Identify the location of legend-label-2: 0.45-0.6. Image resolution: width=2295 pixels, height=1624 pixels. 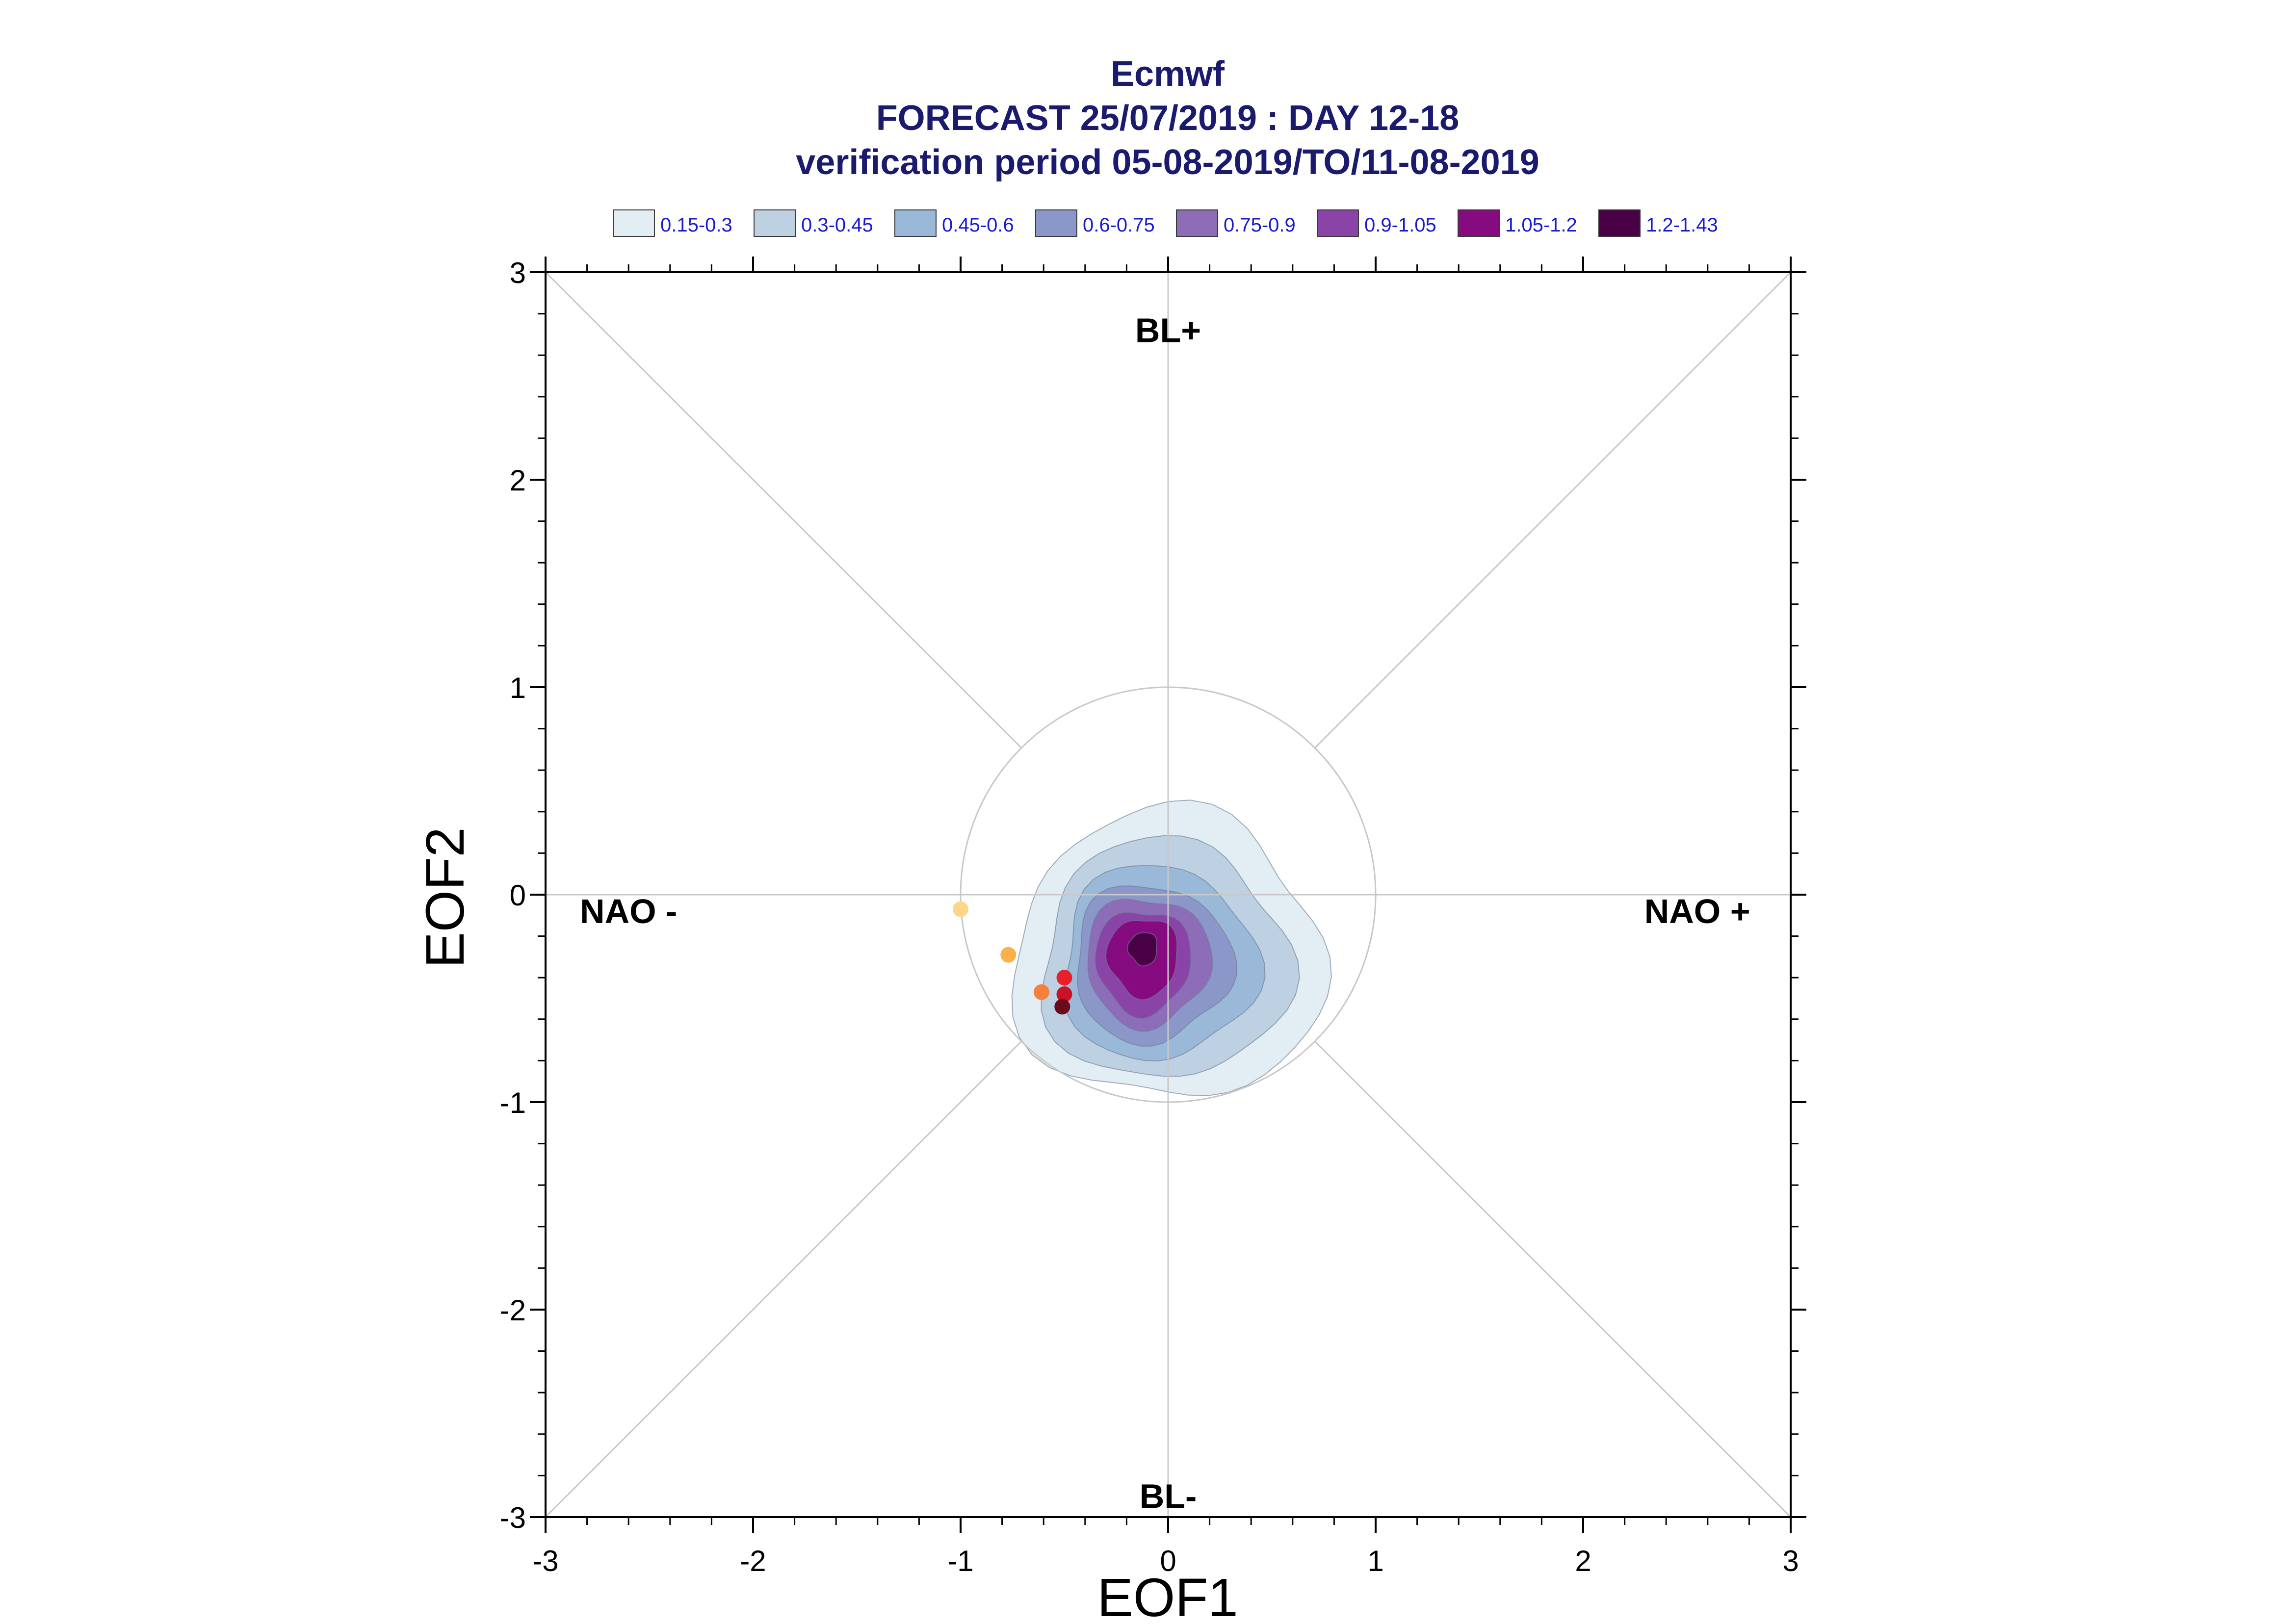
(978, 225).